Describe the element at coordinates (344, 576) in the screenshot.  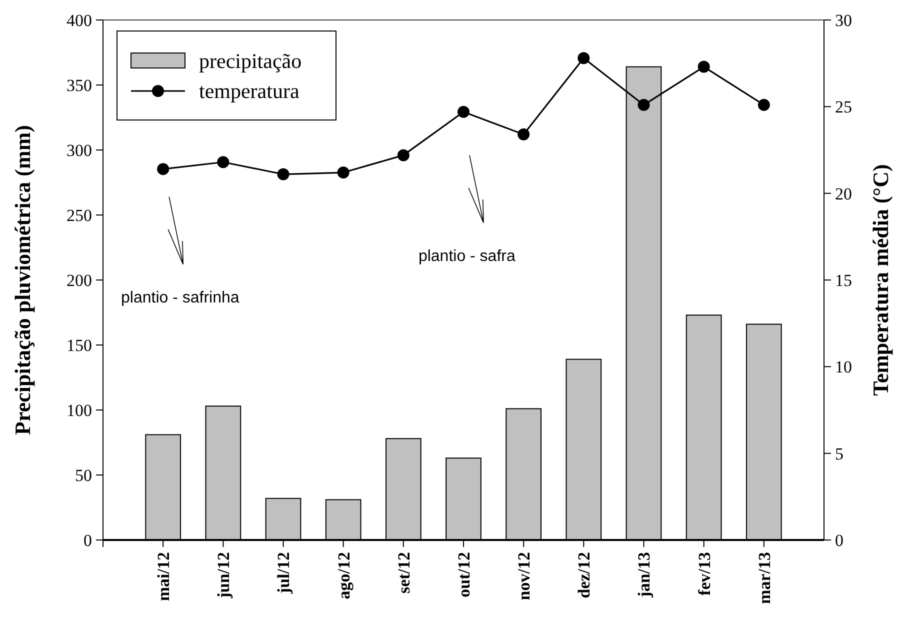
I see `x-tick-label: ago/12` at that location.